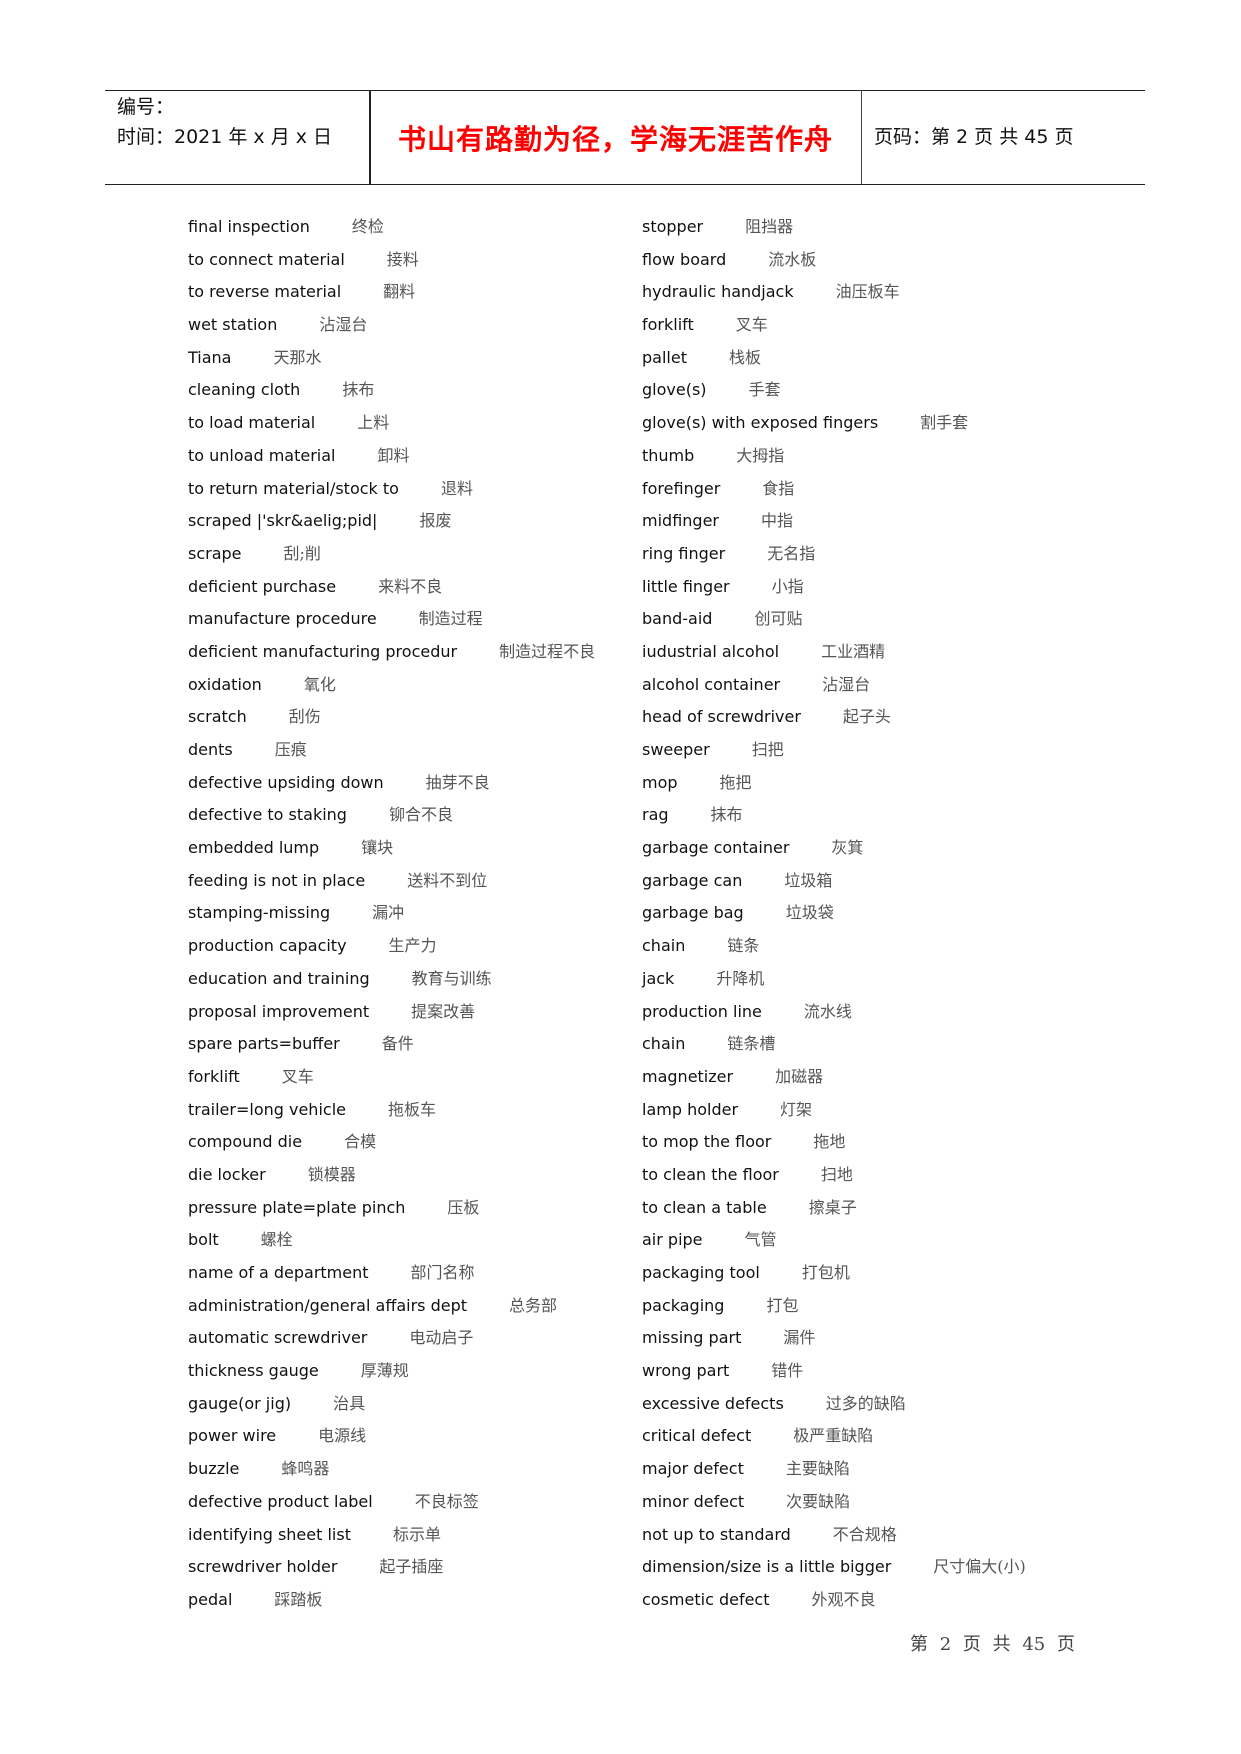  I want to click on english-term: buzzle, so click(214, 1469).